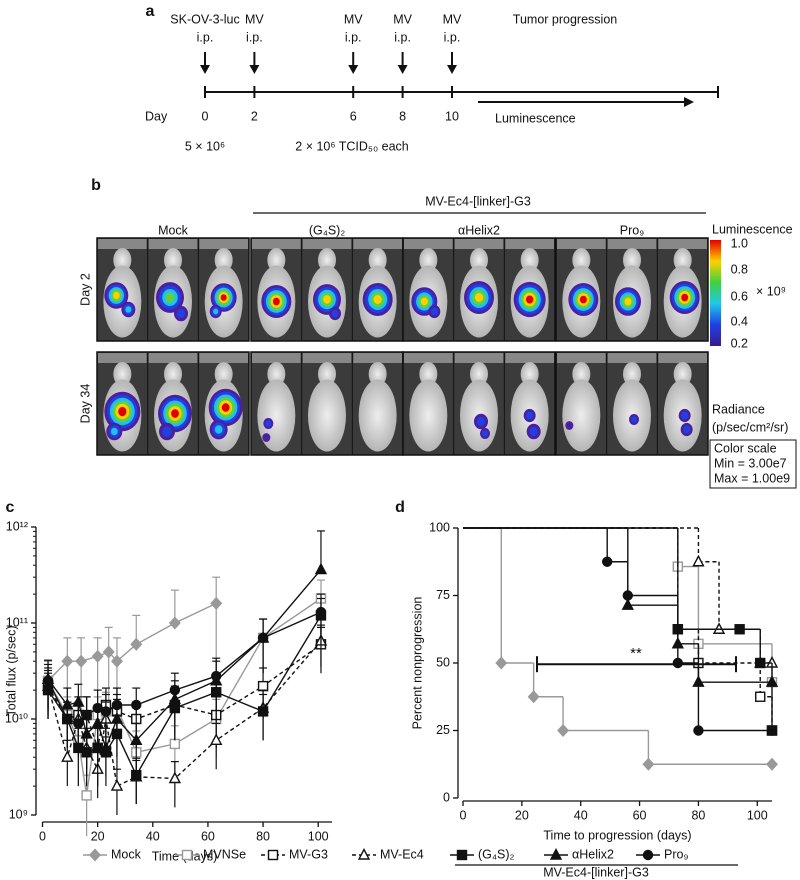  I want to click on y-tick-label: 100, so click(439, 527).